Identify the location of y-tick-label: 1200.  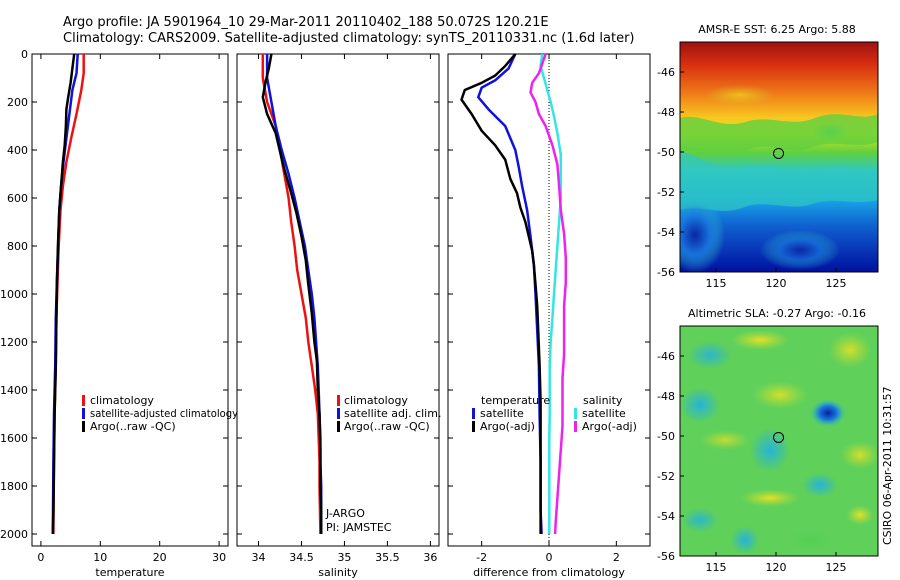
(14, 342).